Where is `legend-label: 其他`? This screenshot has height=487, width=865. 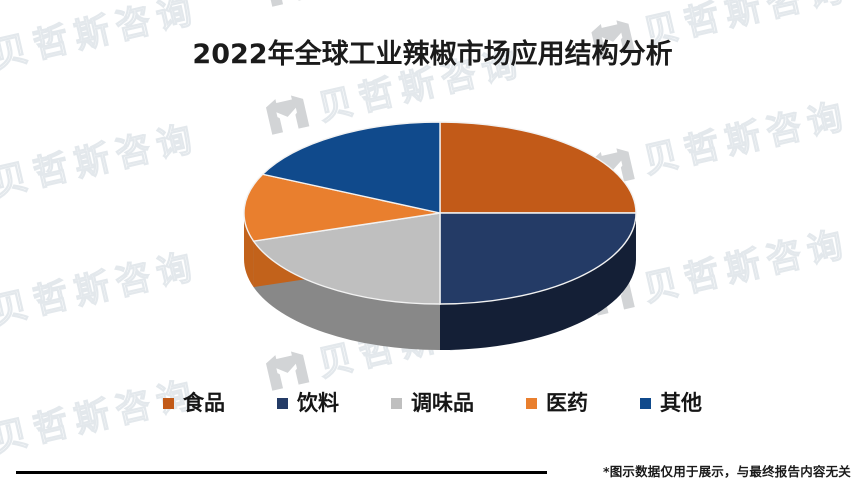
legend-label: 其他 is located at coordinates (681, 402).